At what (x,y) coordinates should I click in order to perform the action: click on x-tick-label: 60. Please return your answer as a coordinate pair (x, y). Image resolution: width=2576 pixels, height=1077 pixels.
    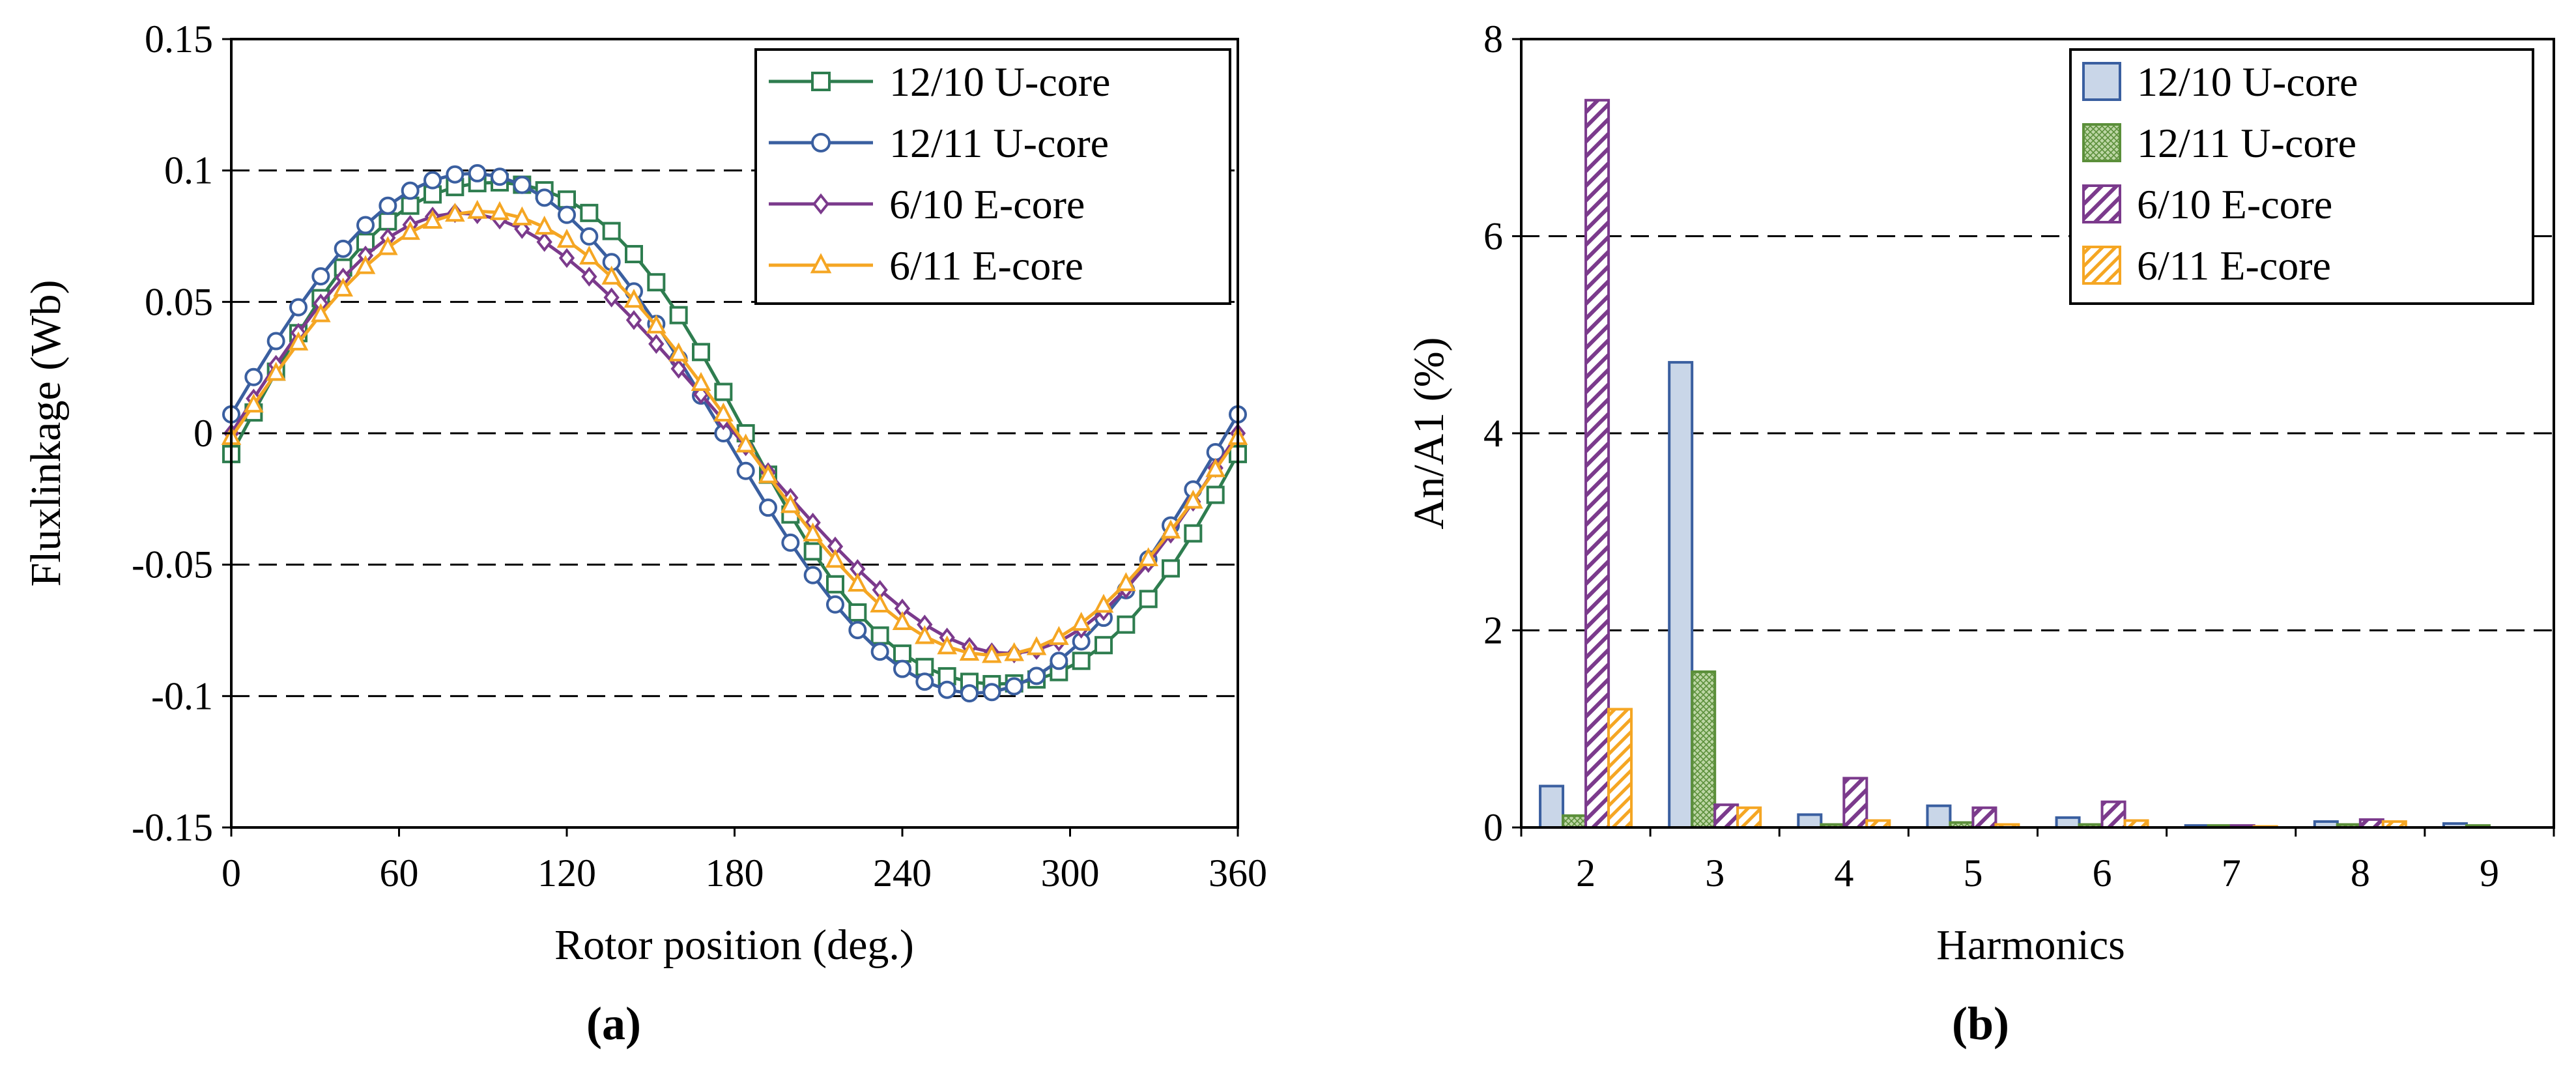
    Looking at the image, I should click on (399, 873).